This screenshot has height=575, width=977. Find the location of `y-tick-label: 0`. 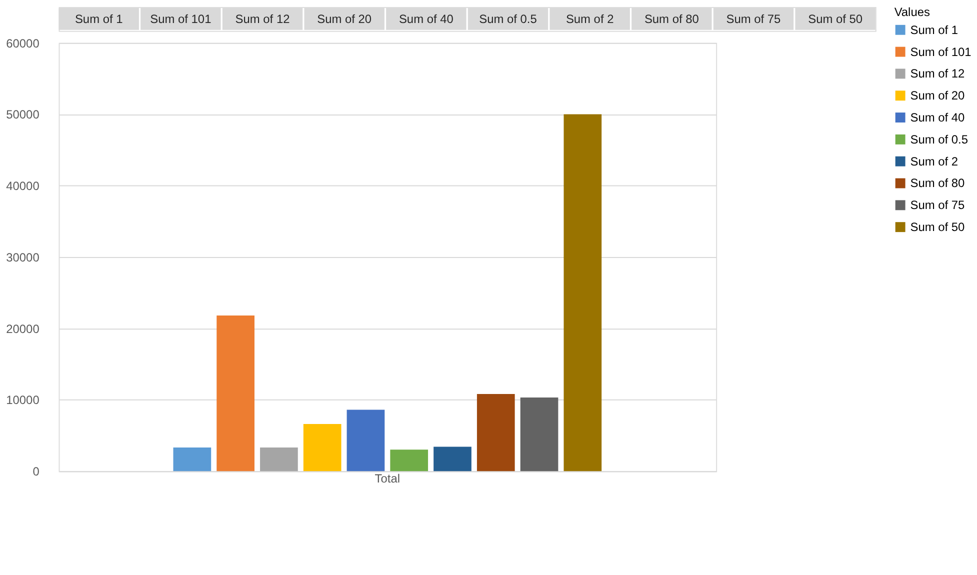

y-tick-label: 0 is located at coordinates (36, 471).